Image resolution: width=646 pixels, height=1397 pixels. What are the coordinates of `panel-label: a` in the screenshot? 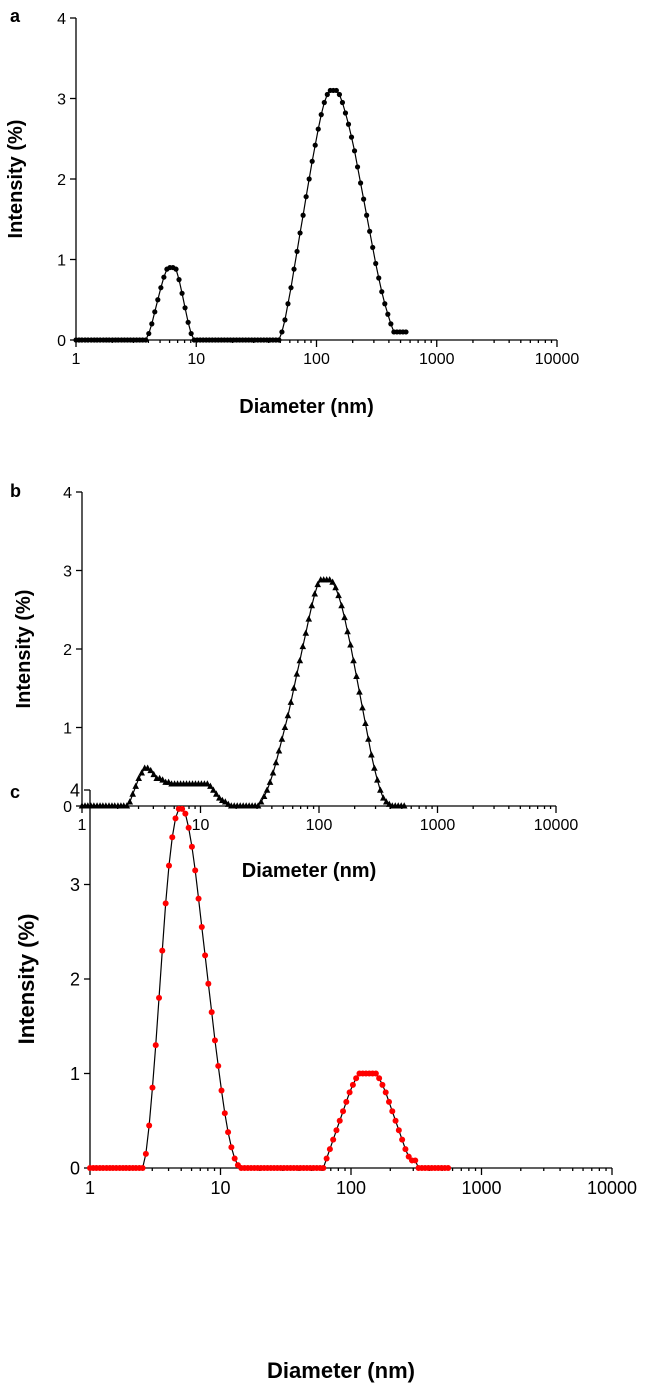 It's located at (15, 16).